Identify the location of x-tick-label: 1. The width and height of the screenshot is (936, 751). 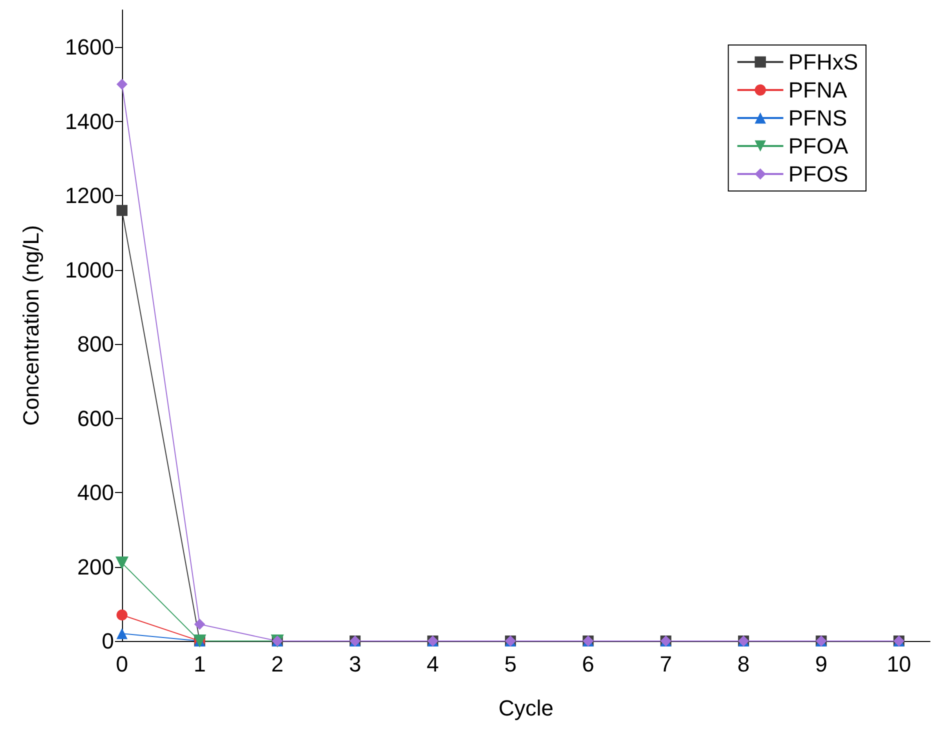
(200, 664).